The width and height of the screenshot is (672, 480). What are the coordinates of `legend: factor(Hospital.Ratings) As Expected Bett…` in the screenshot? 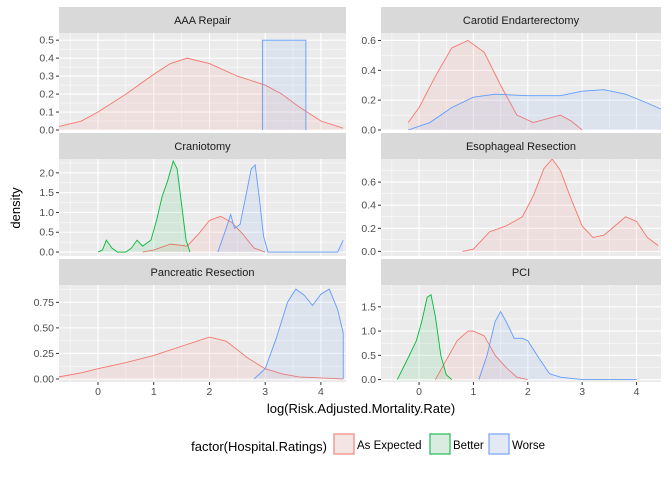 It's located at (368, 444).